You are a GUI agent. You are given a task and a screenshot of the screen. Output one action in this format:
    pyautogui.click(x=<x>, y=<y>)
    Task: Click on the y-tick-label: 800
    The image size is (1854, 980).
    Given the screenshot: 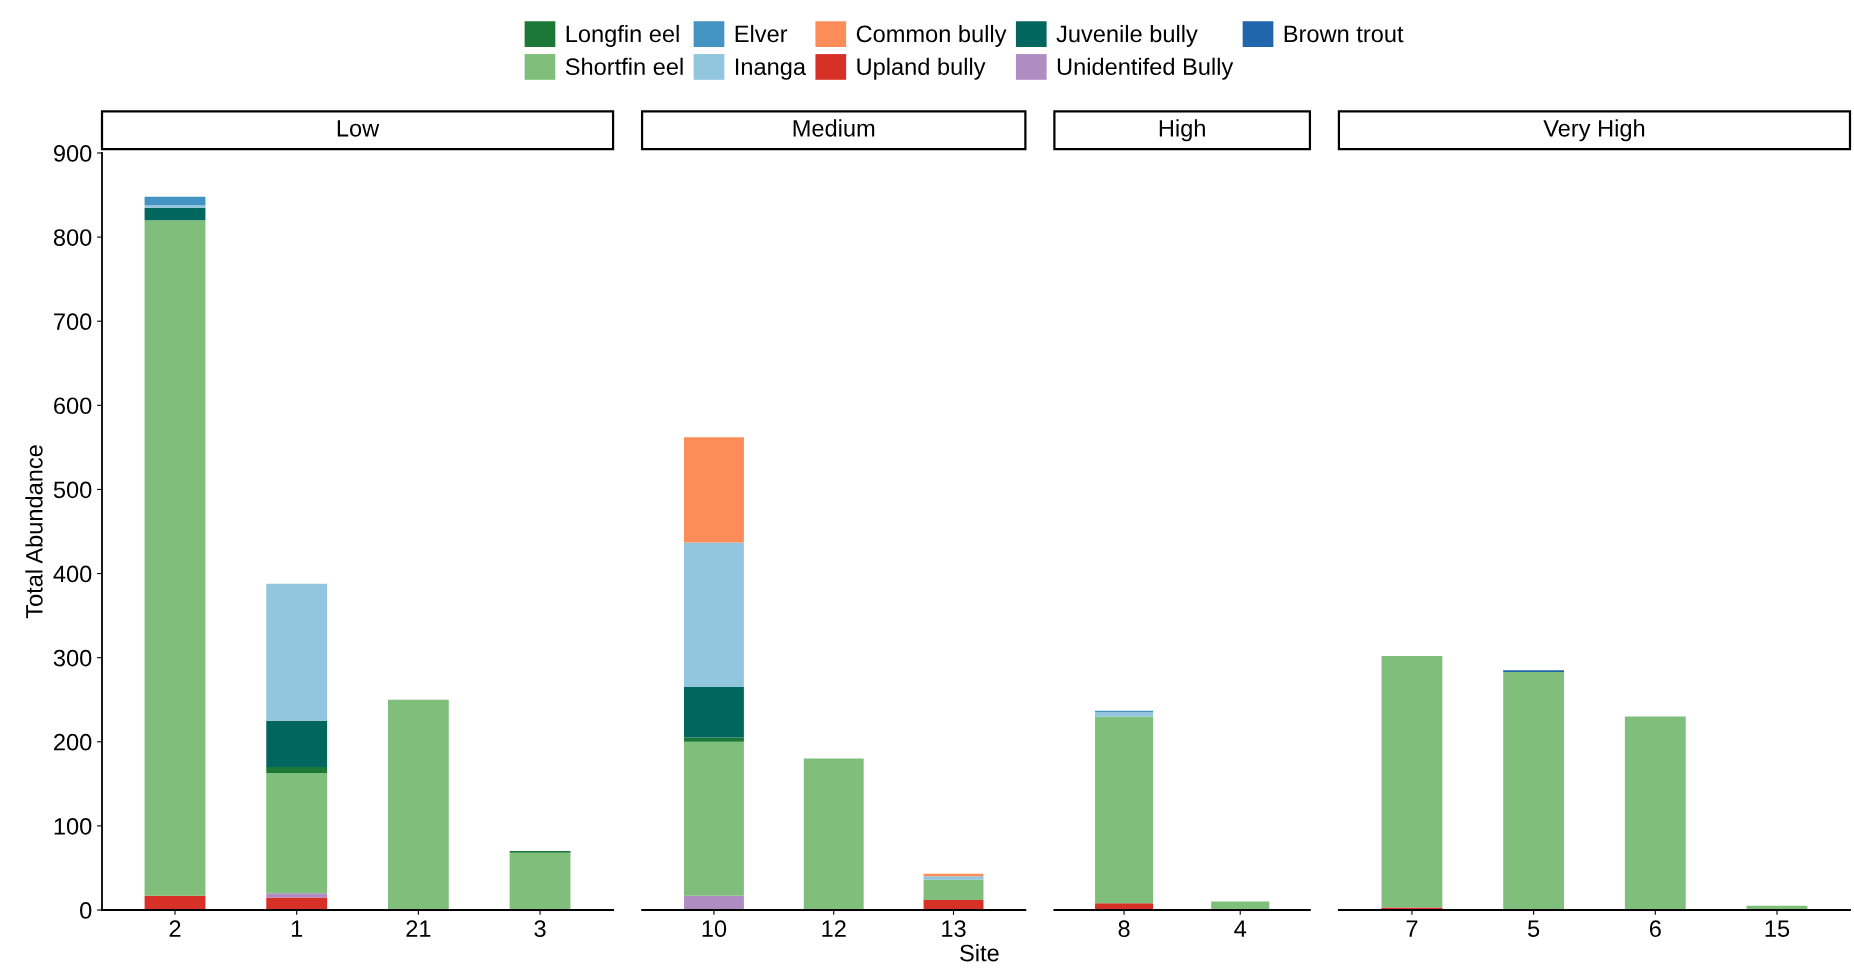 What is the action you would take?
    pyautogui.click(x=72, y=237)
    